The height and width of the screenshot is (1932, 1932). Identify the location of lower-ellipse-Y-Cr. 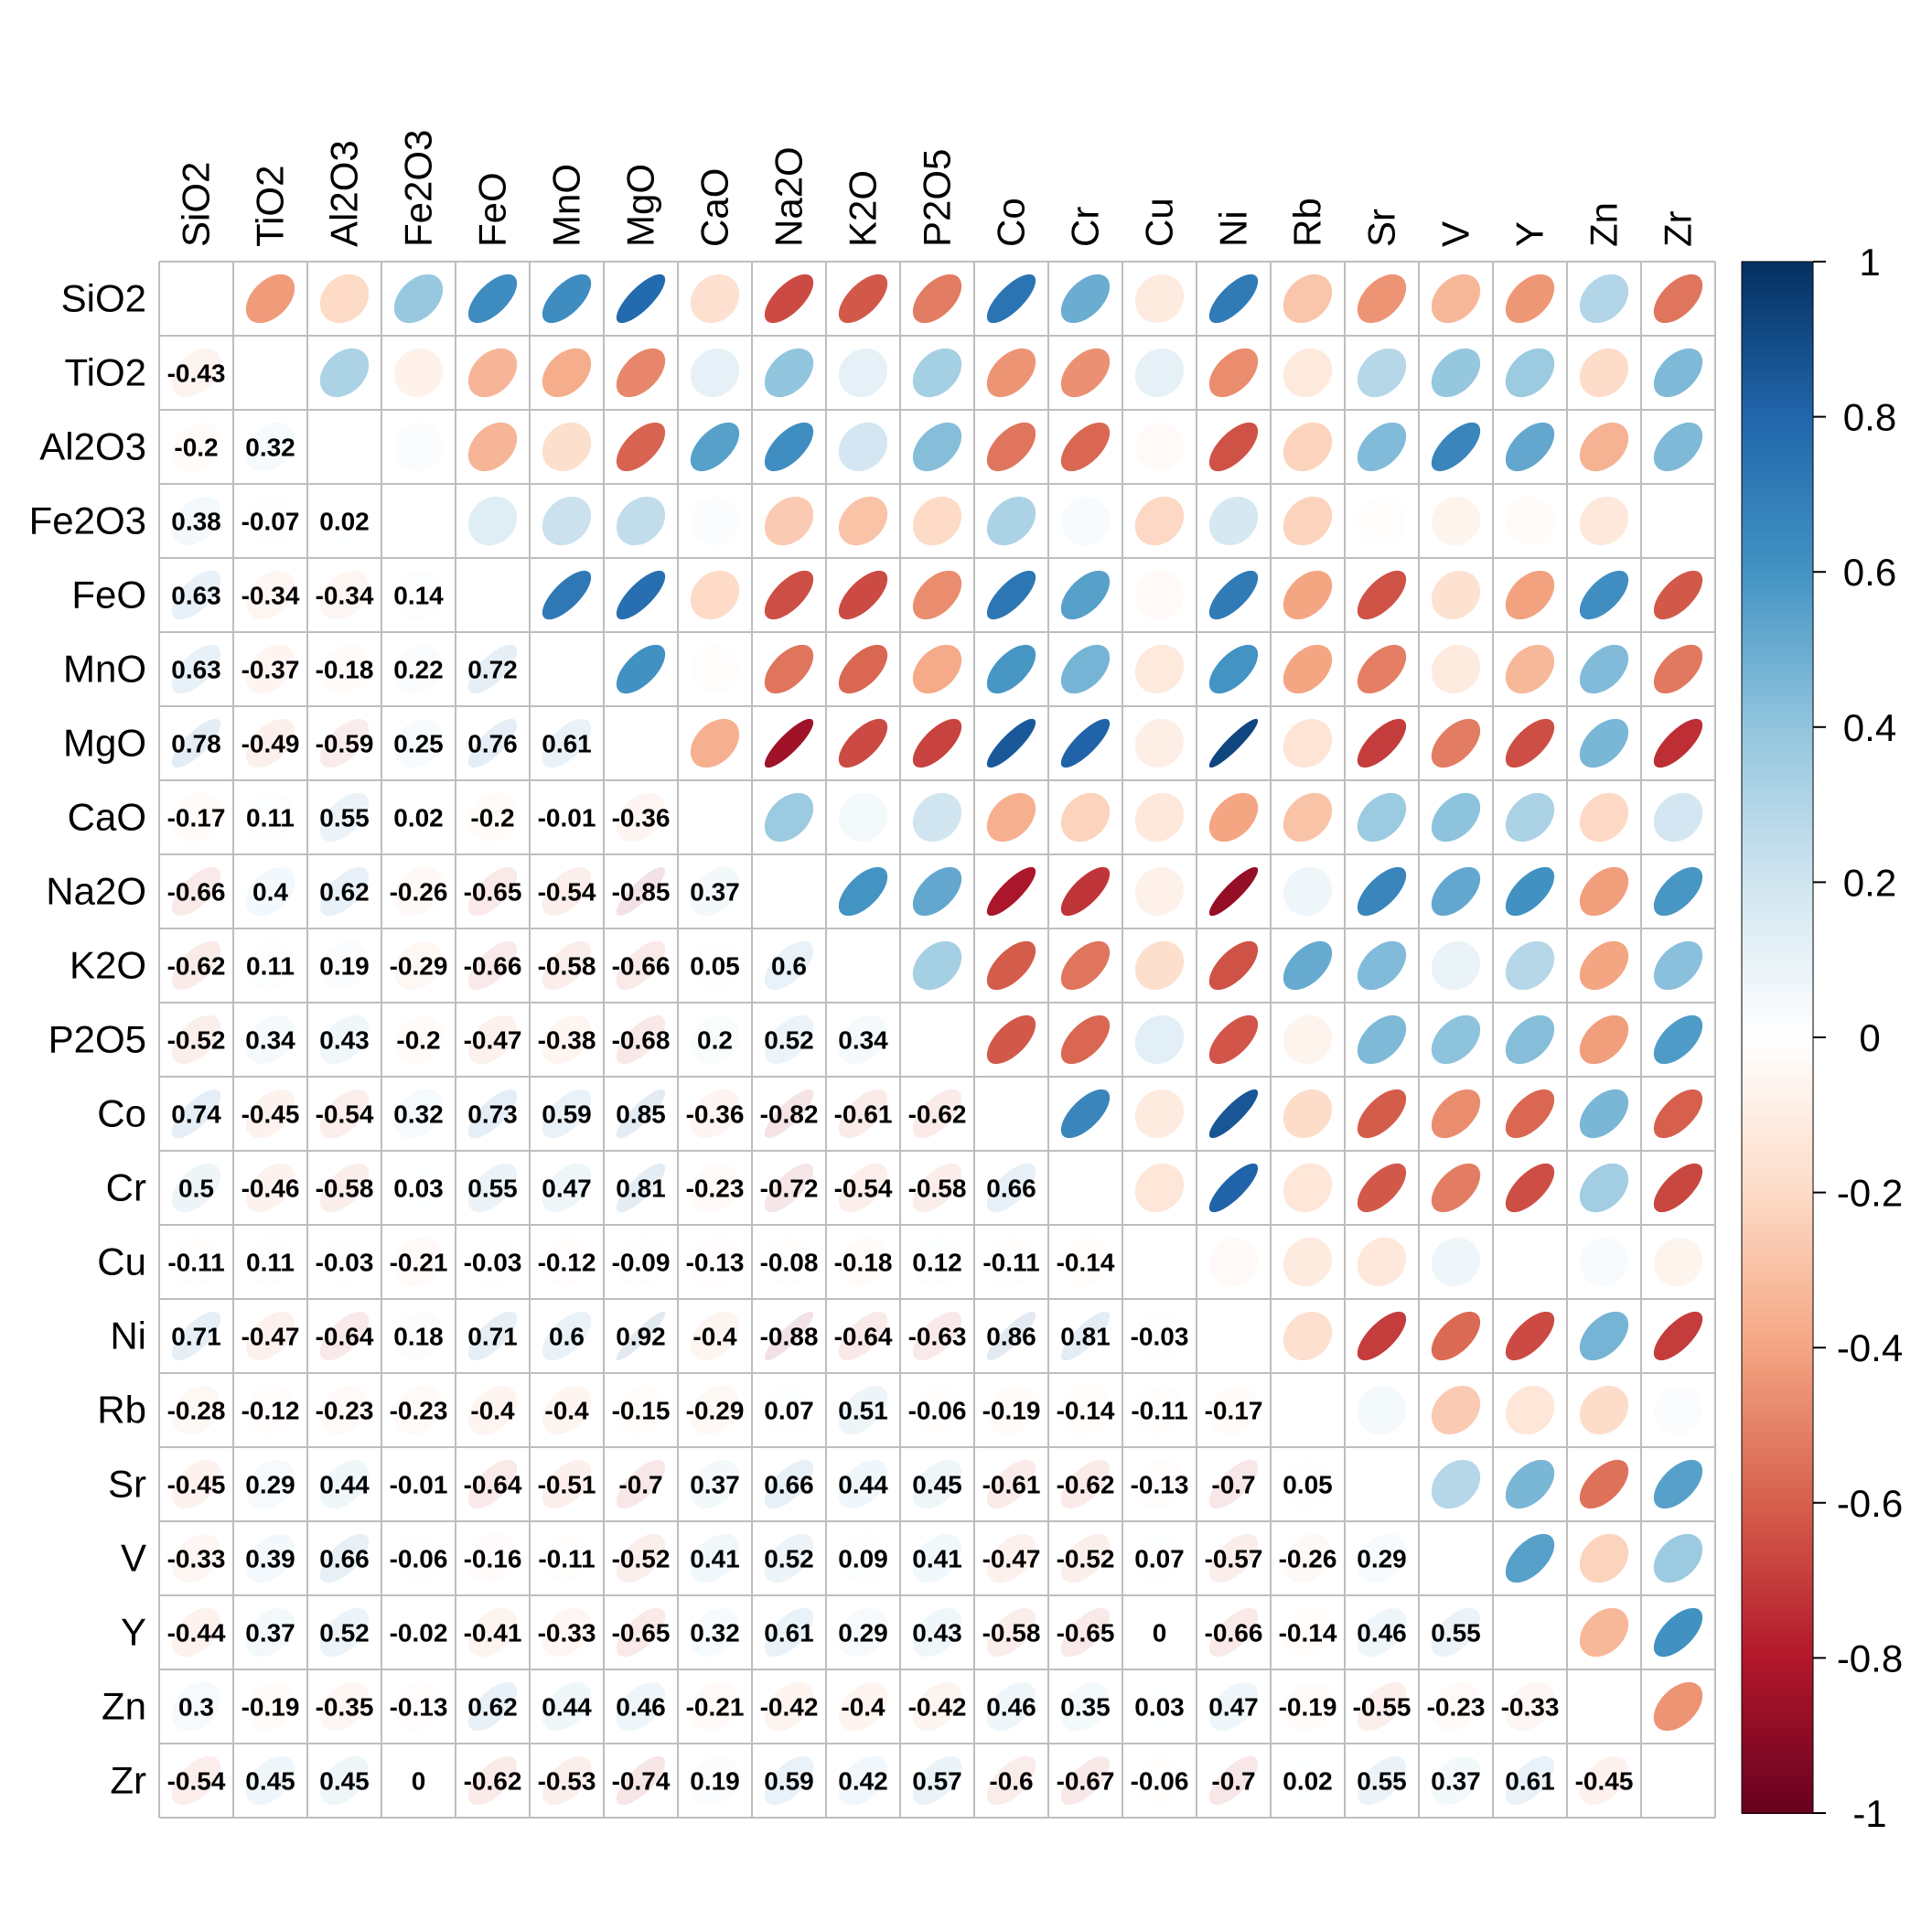
(1086, 1633).